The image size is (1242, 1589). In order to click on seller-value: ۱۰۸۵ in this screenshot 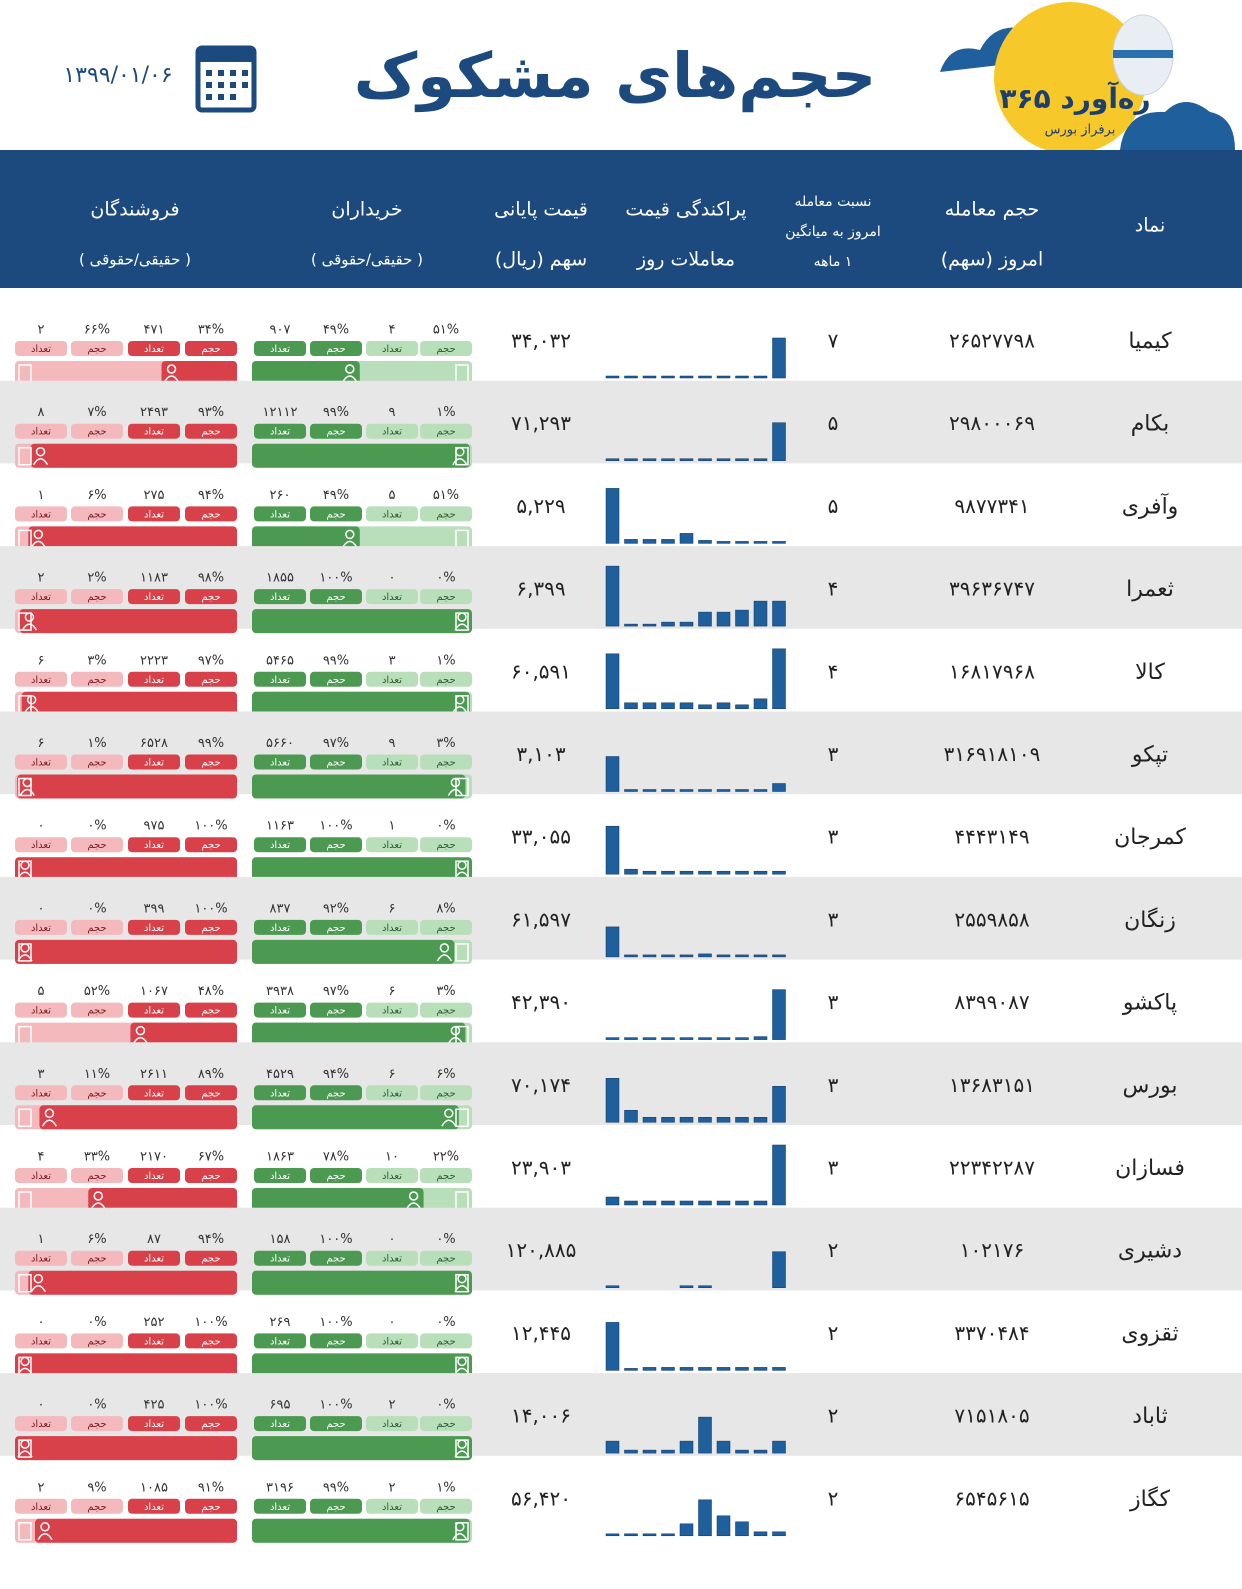, I will do `click(154, 1487)`.